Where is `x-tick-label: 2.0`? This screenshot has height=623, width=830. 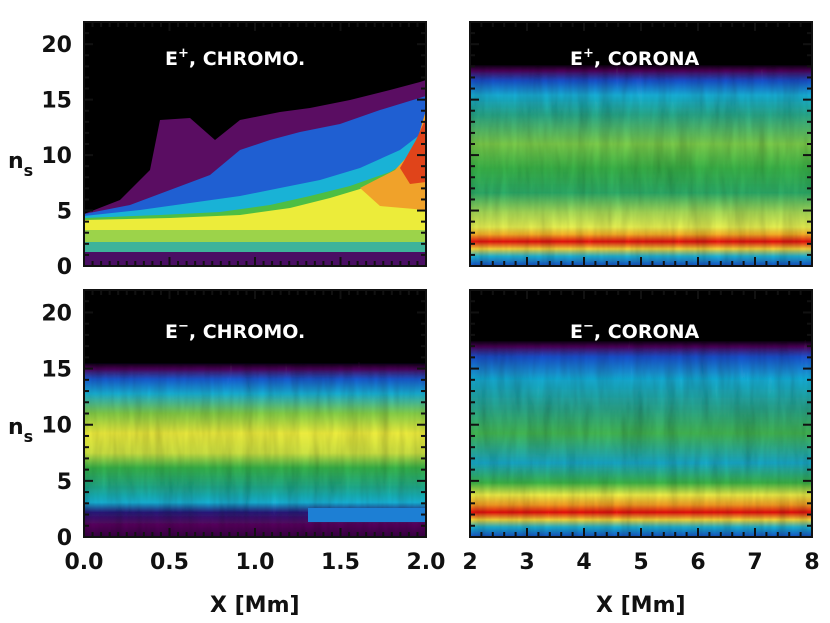 x-tick-label: 2.0 is located at coordinates (426, 562).